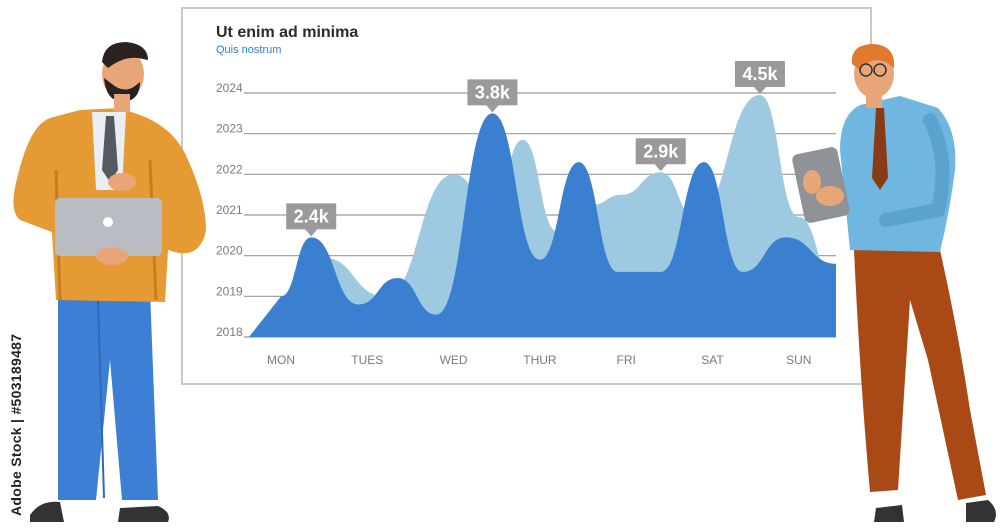  What do you see at coordinates (920, 375) in the screenshot?
I see `right-man-trousers` at bounding box center [920, 375].